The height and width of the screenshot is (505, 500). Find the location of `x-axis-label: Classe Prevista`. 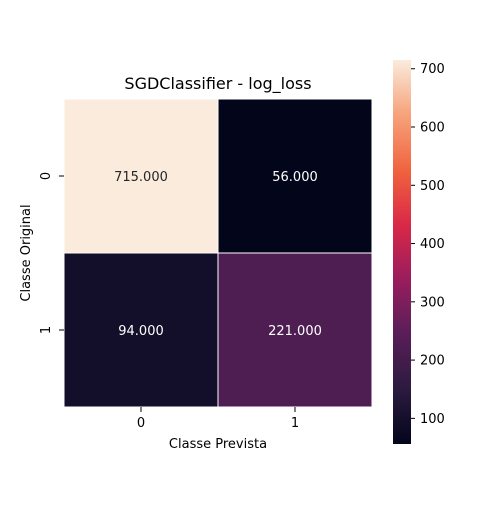

x-axis-label: Classe Prevista is located at coordinates (218, 444).